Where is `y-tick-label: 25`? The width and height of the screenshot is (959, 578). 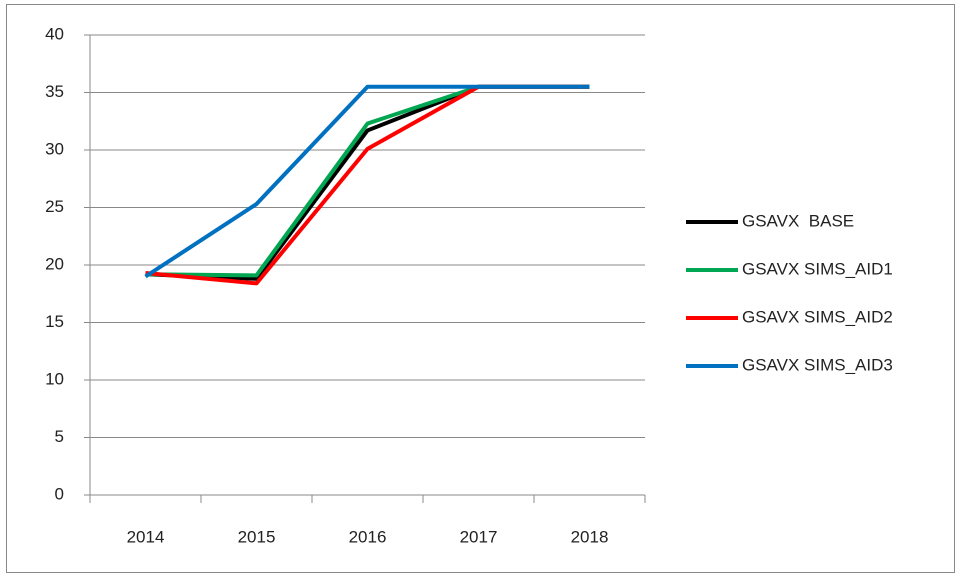
y-tick-label: 25 is located at coordinates (54, 206).